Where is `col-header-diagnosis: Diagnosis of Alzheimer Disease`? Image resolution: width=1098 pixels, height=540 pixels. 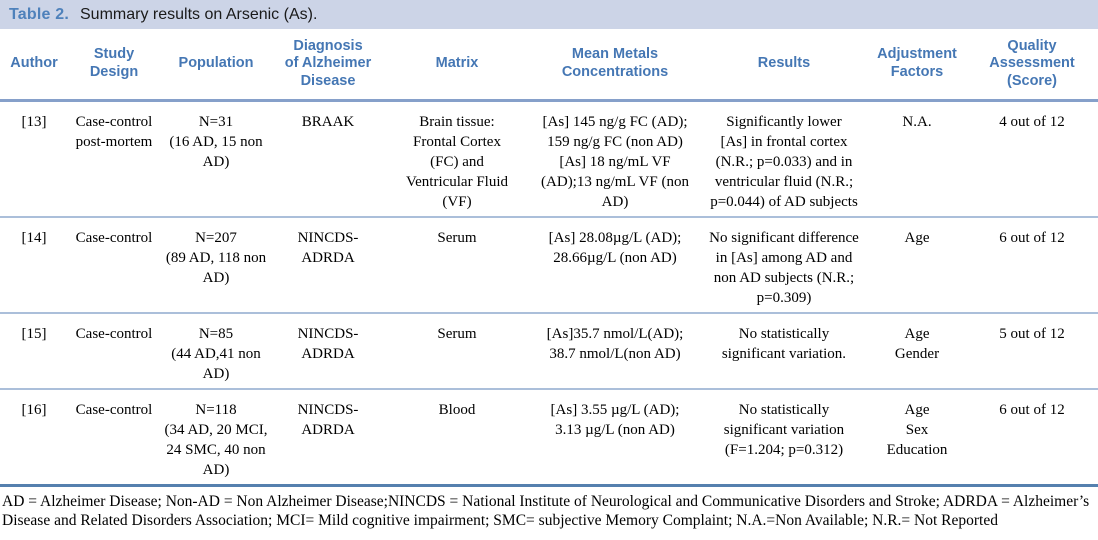 col-header-diagnosis: Diagnosis of Alzheimer Disease is located at coordinates (328, 63).